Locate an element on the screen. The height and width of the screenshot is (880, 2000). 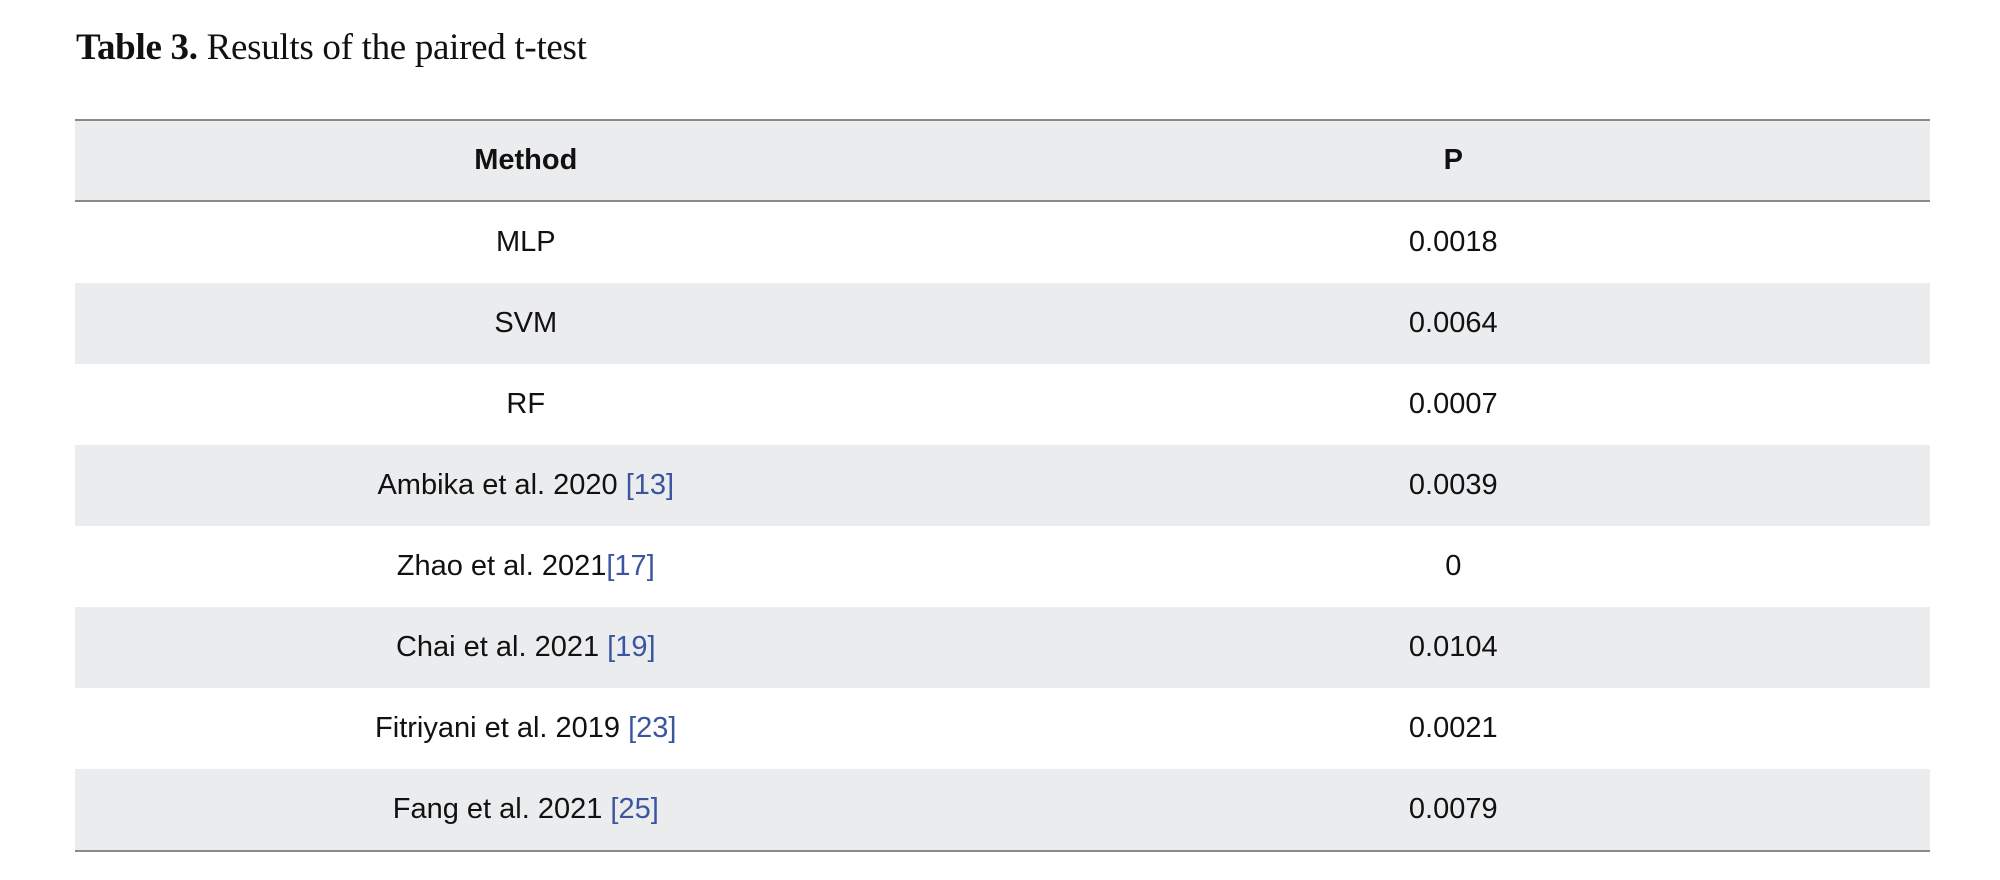
table-row: RF 0.0007 is located at coordinates (1002, 404).